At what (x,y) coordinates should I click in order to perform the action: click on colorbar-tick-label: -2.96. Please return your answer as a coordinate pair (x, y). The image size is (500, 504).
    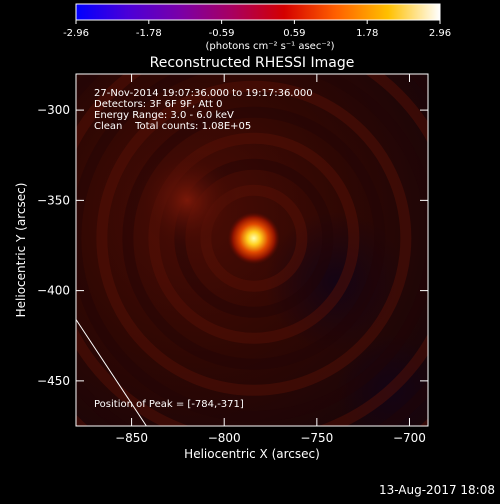
    Looking at the image, I should click on (76, 33).